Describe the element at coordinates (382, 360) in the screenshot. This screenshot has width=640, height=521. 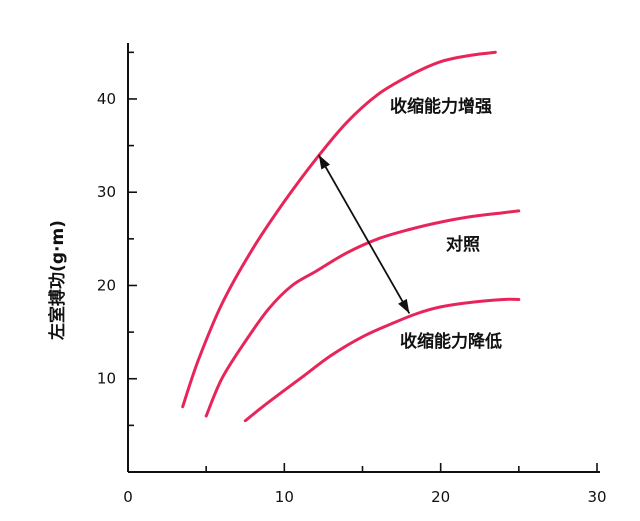
I see `curve-reduced` at that location.